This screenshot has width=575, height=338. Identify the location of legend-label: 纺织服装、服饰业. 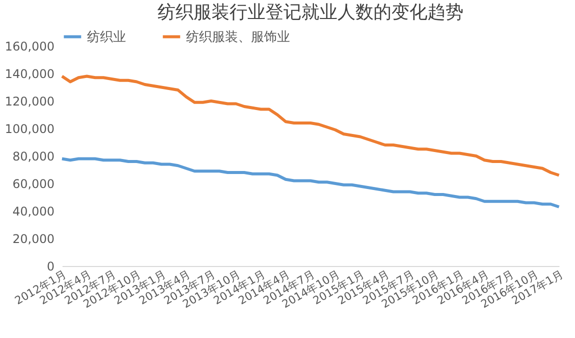
(238, 37).